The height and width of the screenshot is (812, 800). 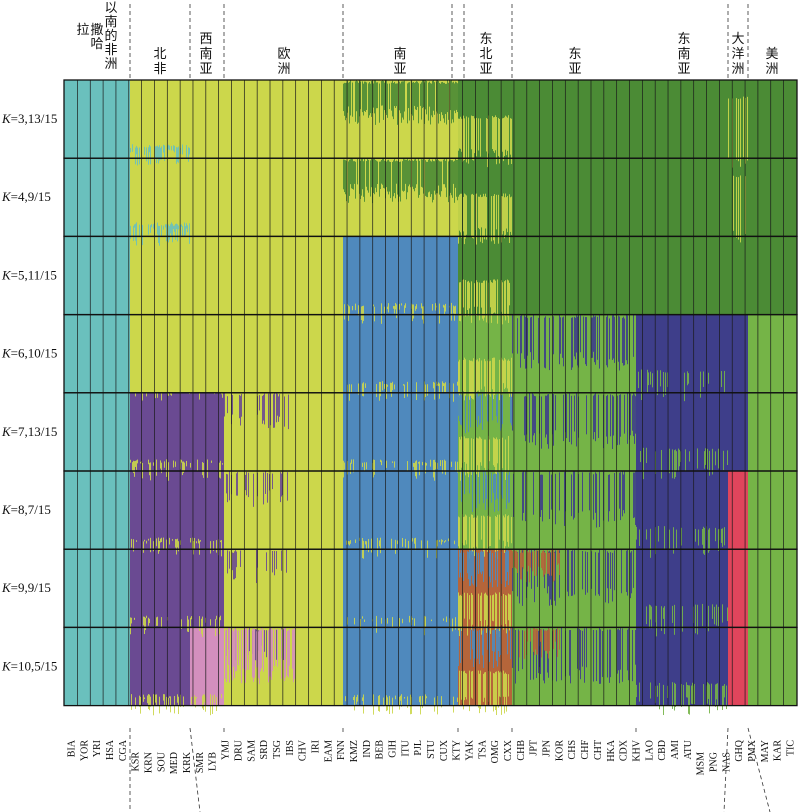 I want to click on region-char: 的, so click(x=110, y=36).